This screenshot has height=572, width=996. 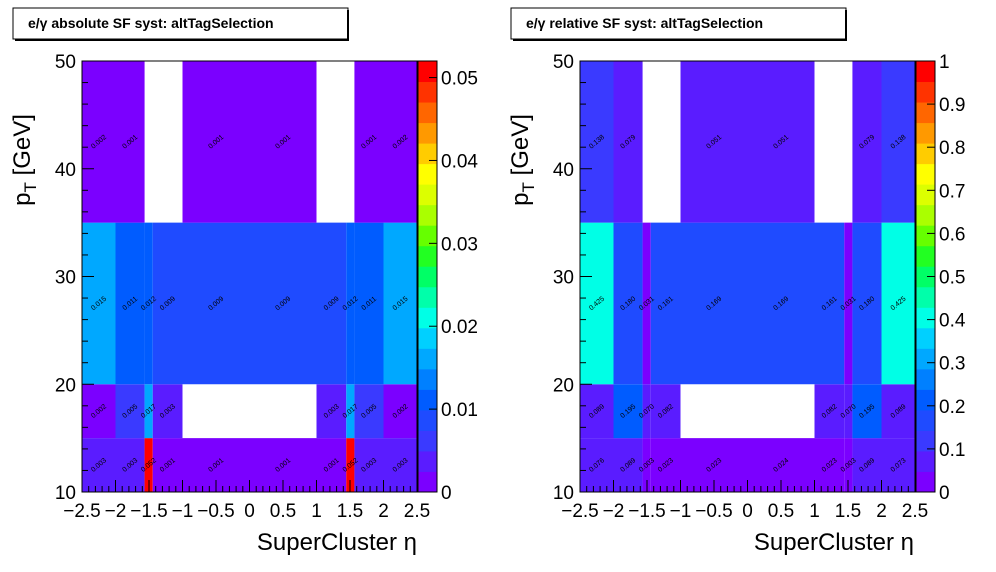 What do you see at coordinates (446, 493) in the screenshot?
I see `z-tick-label: 0` at bounding box center [446, 493].